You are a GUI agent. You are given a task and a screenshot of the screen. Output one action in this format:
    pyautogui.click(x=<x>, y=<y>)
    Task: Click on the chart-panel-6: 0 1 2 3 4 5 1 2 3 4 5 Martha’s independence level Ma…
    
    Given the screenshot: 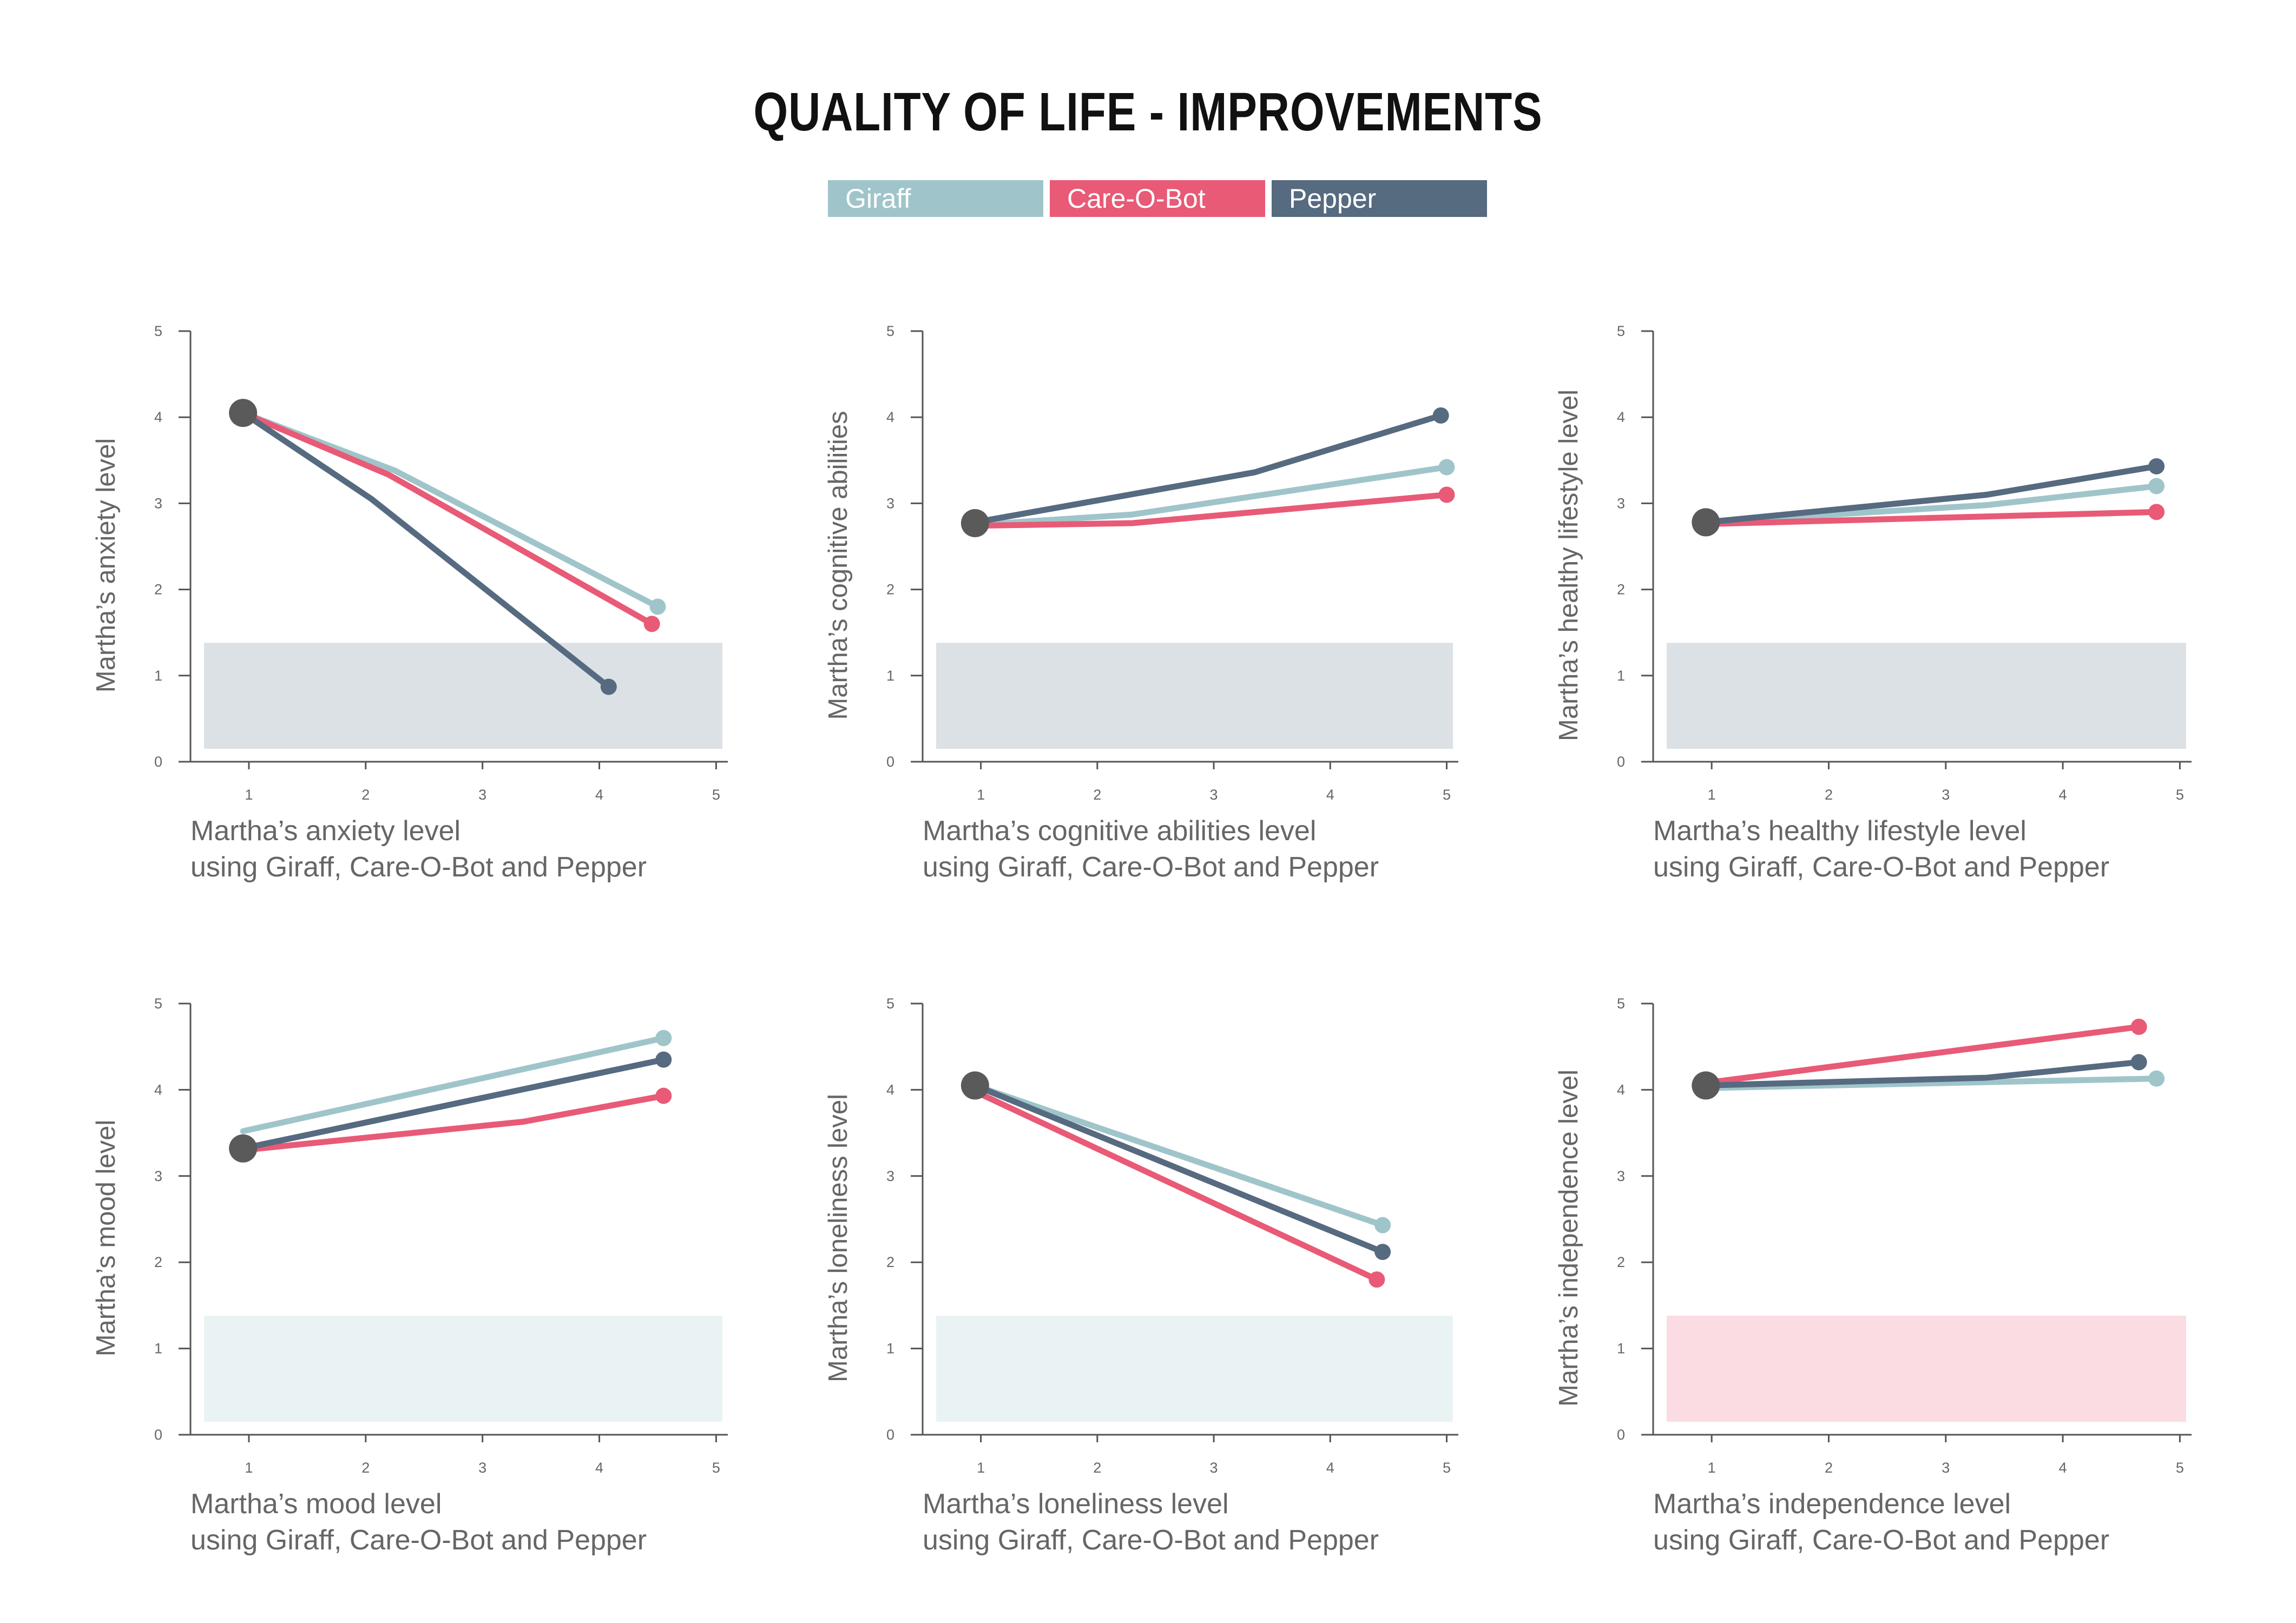 What is the action you would take?
    pyautogui.click(x=1873, y=1276)
    